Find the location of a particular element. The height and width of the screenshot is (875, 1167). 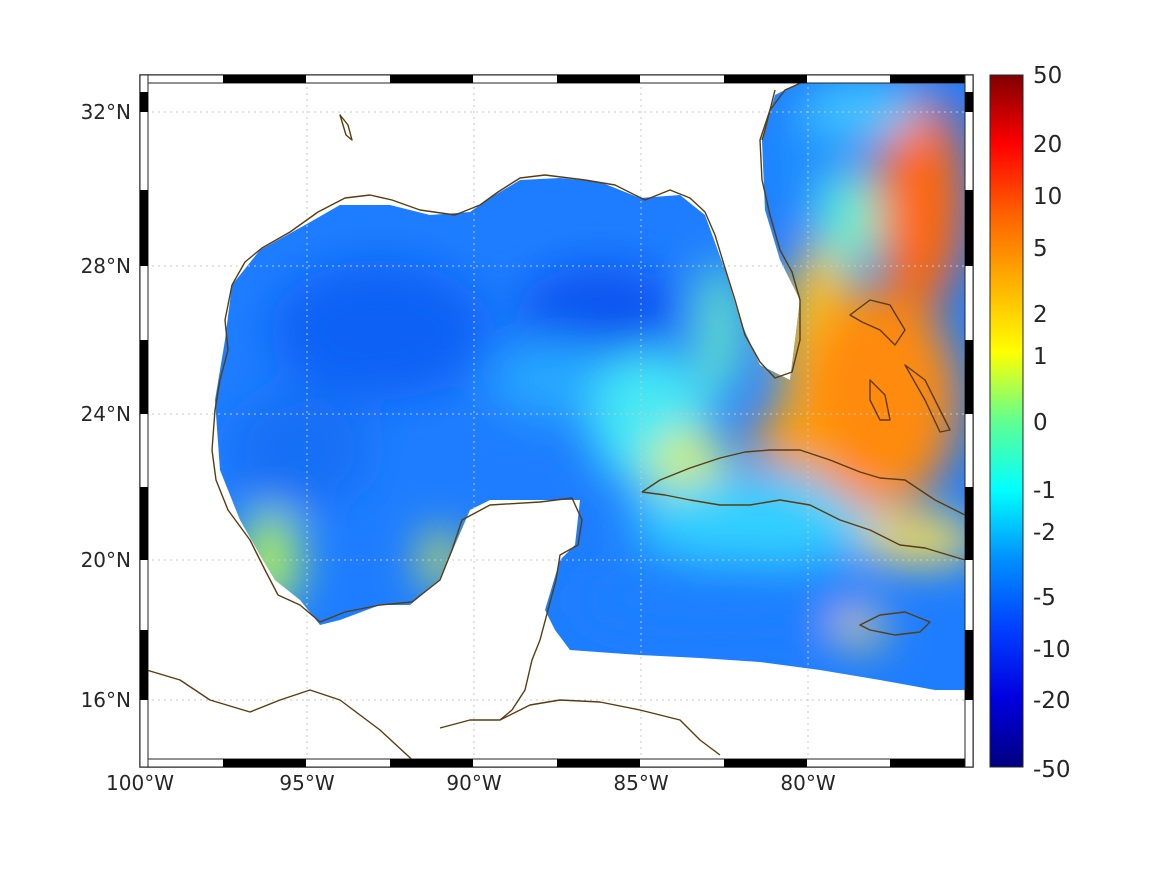

lon-tick-labels: 100°W 95°W 90°W 85°W 80°W is located at coordinates (471, 783).